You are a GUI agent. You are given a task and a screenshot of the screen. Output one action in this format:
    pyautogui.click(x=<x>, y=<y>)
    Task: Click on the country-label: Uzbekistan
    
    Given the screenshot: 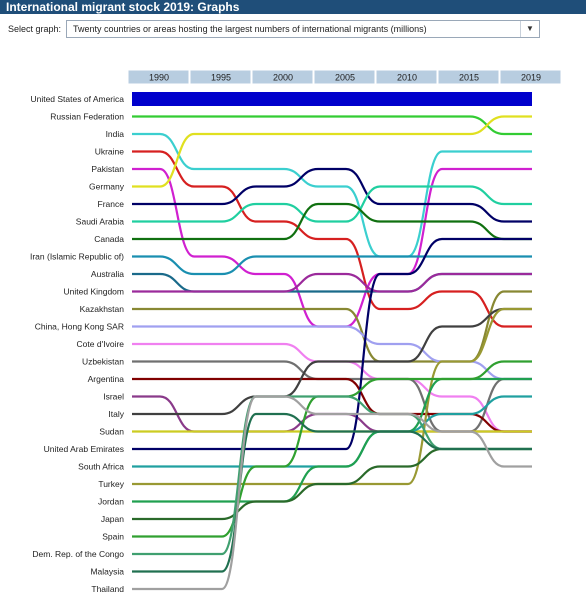 What is the action you would take?
    pyautogui.click(x=103, y=362)
    